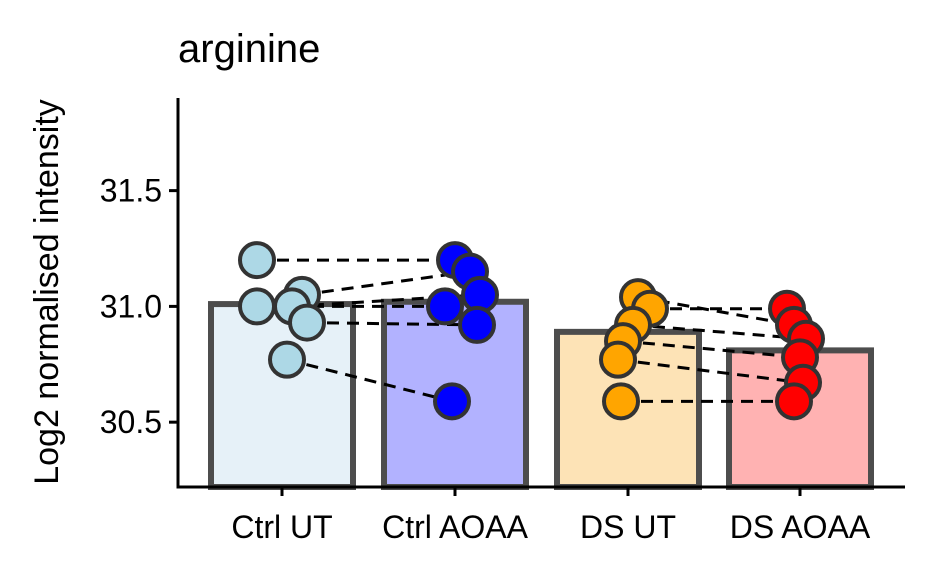 This screenshot has height=570, width=930. I want to click on x-tick-label: DS AOAA, so click(800, 527).